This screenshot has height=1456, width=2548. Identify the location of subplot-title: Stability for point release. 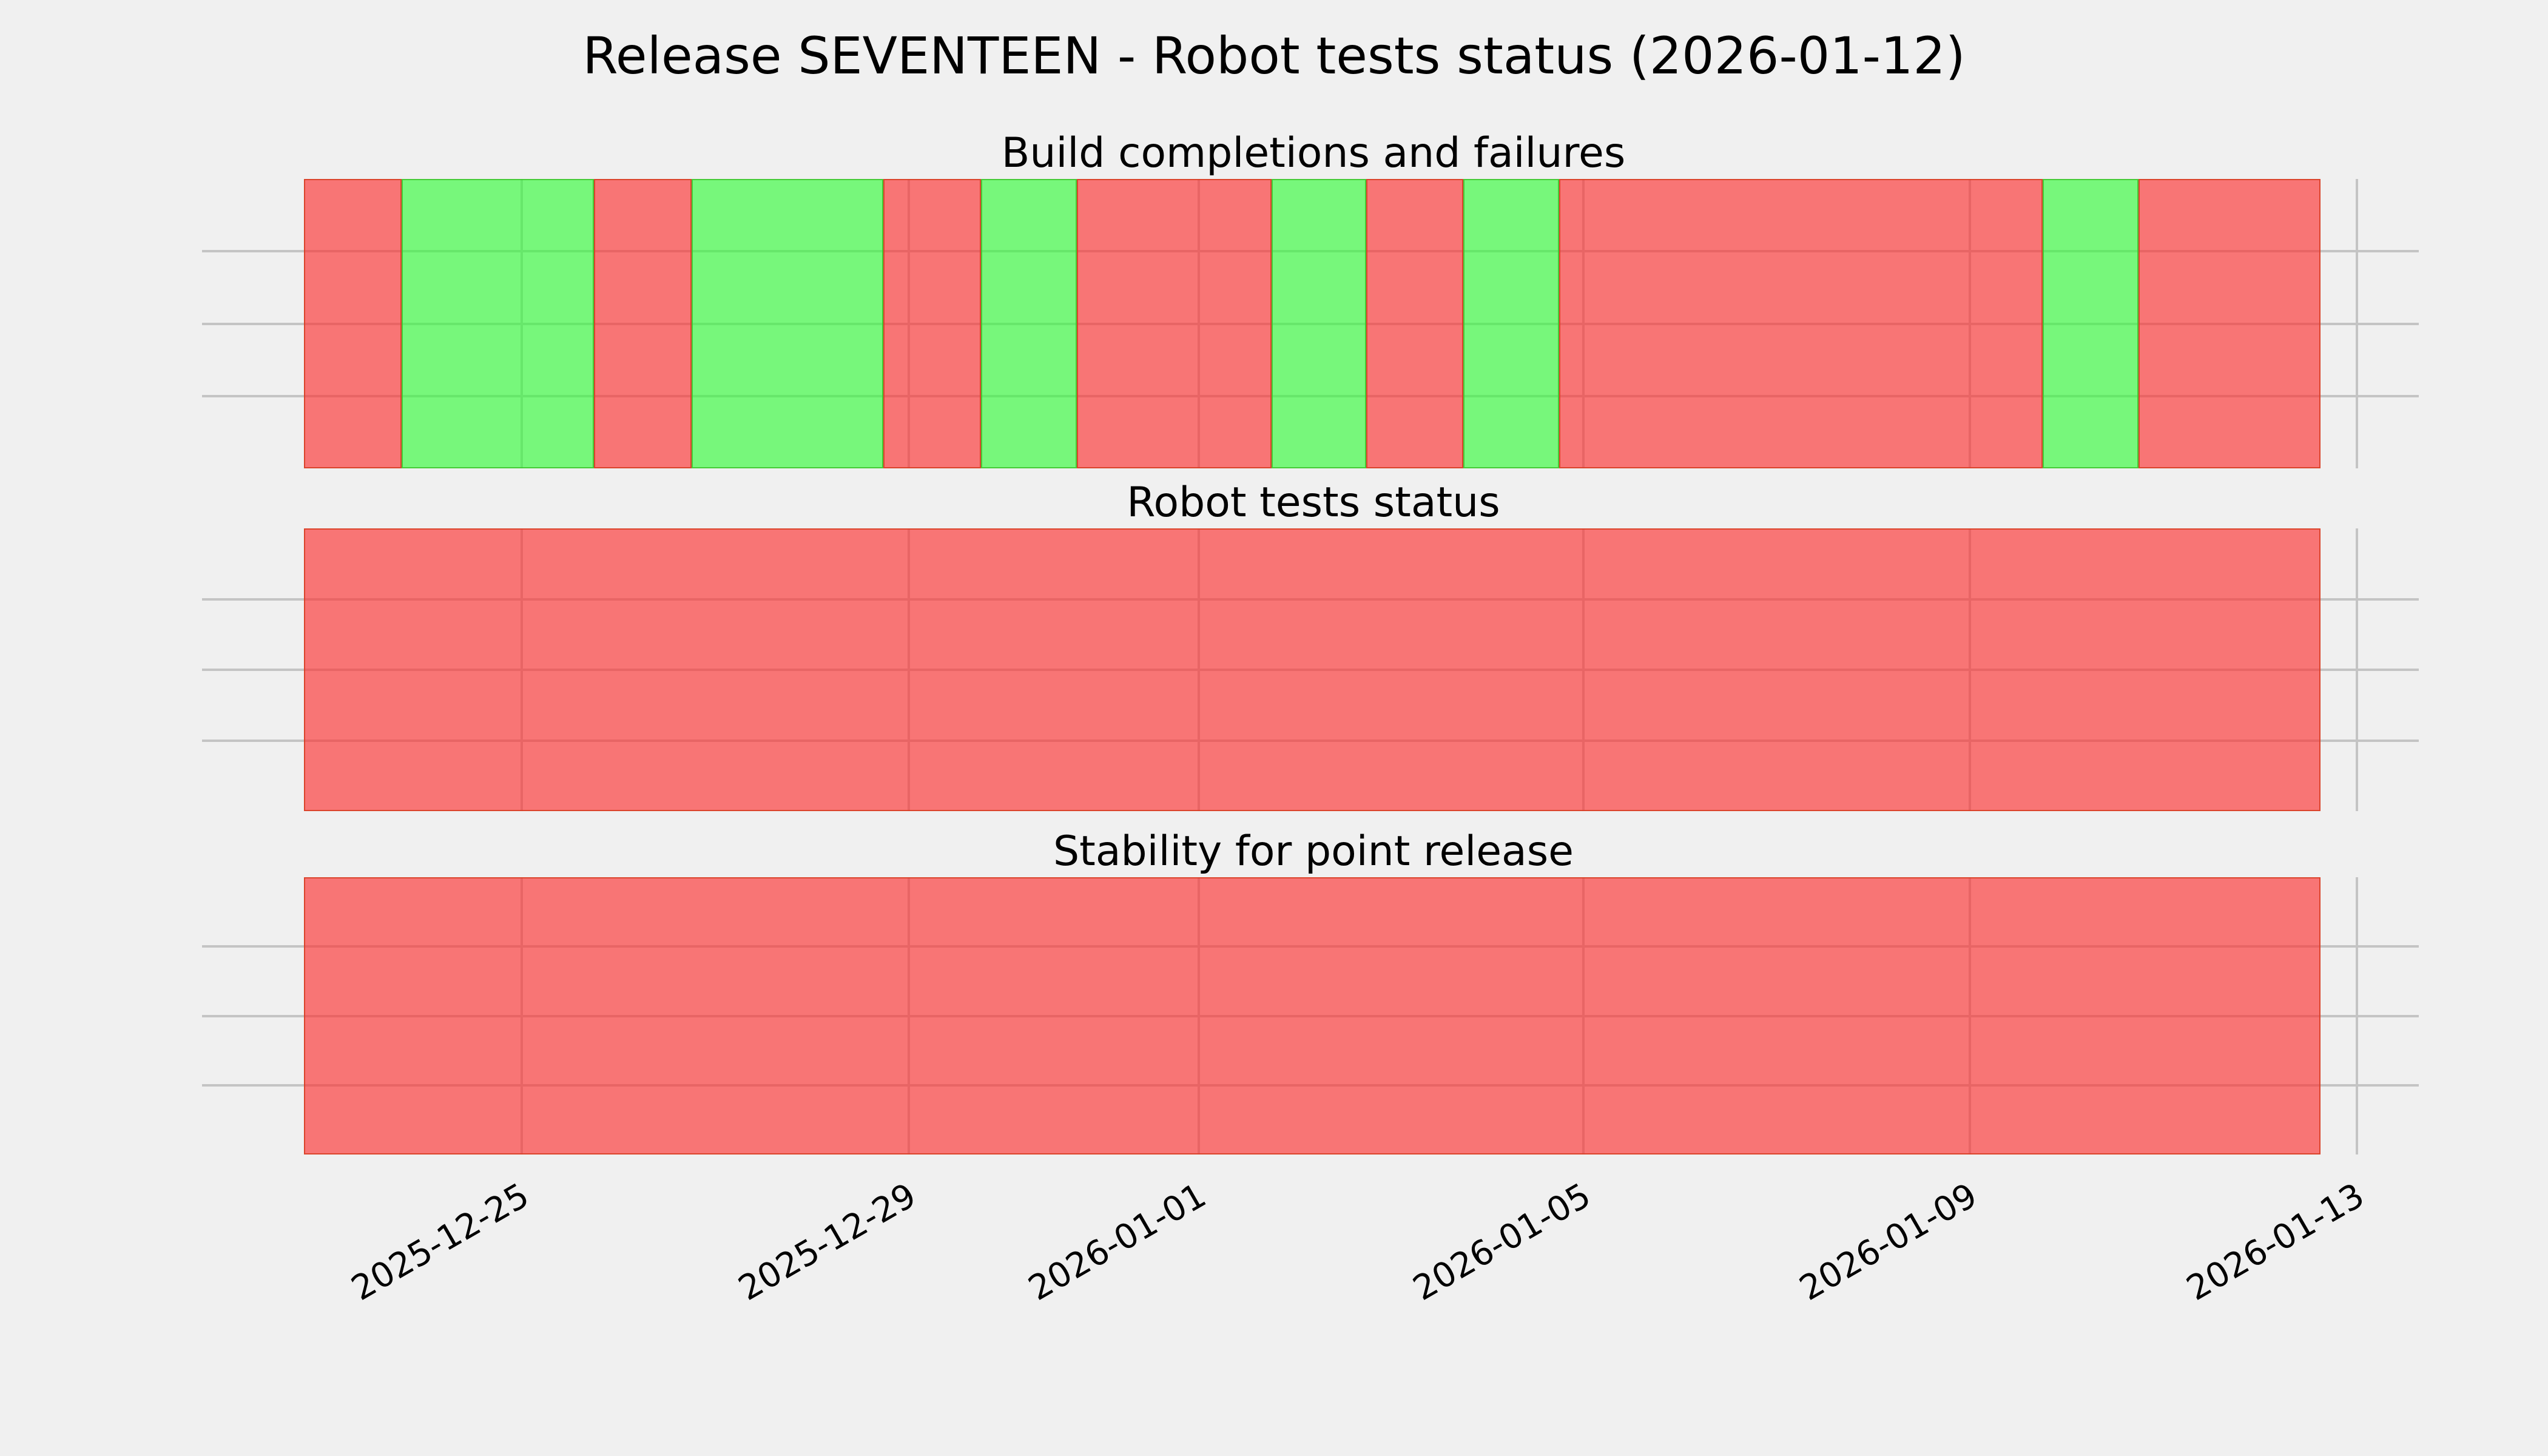
(1313, 851).